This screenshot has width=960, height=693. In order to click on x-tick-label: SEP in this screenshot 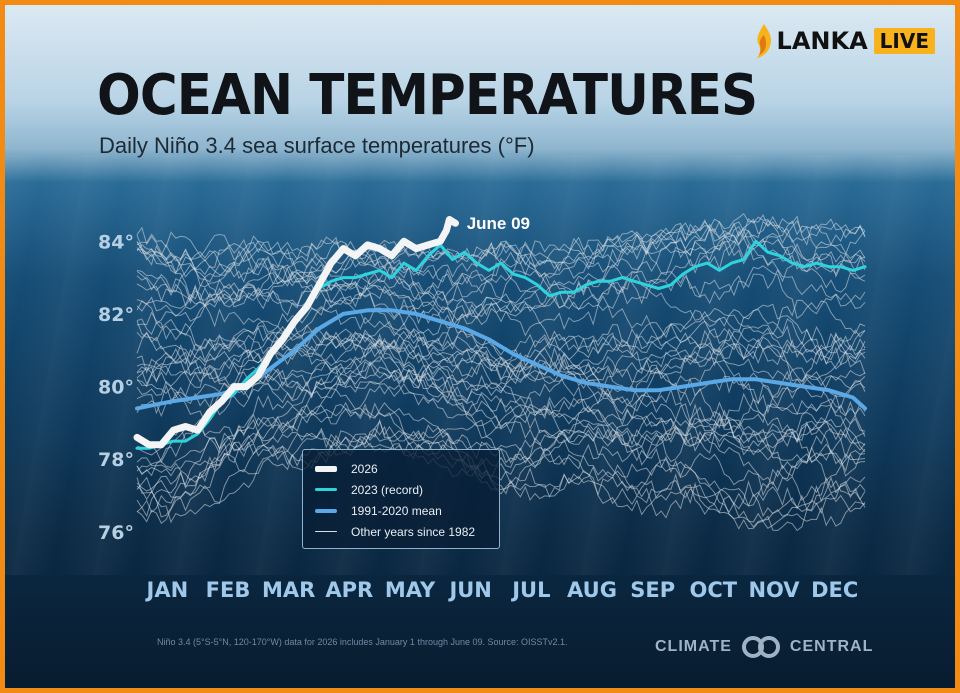, I will do `click(652, 590)`.